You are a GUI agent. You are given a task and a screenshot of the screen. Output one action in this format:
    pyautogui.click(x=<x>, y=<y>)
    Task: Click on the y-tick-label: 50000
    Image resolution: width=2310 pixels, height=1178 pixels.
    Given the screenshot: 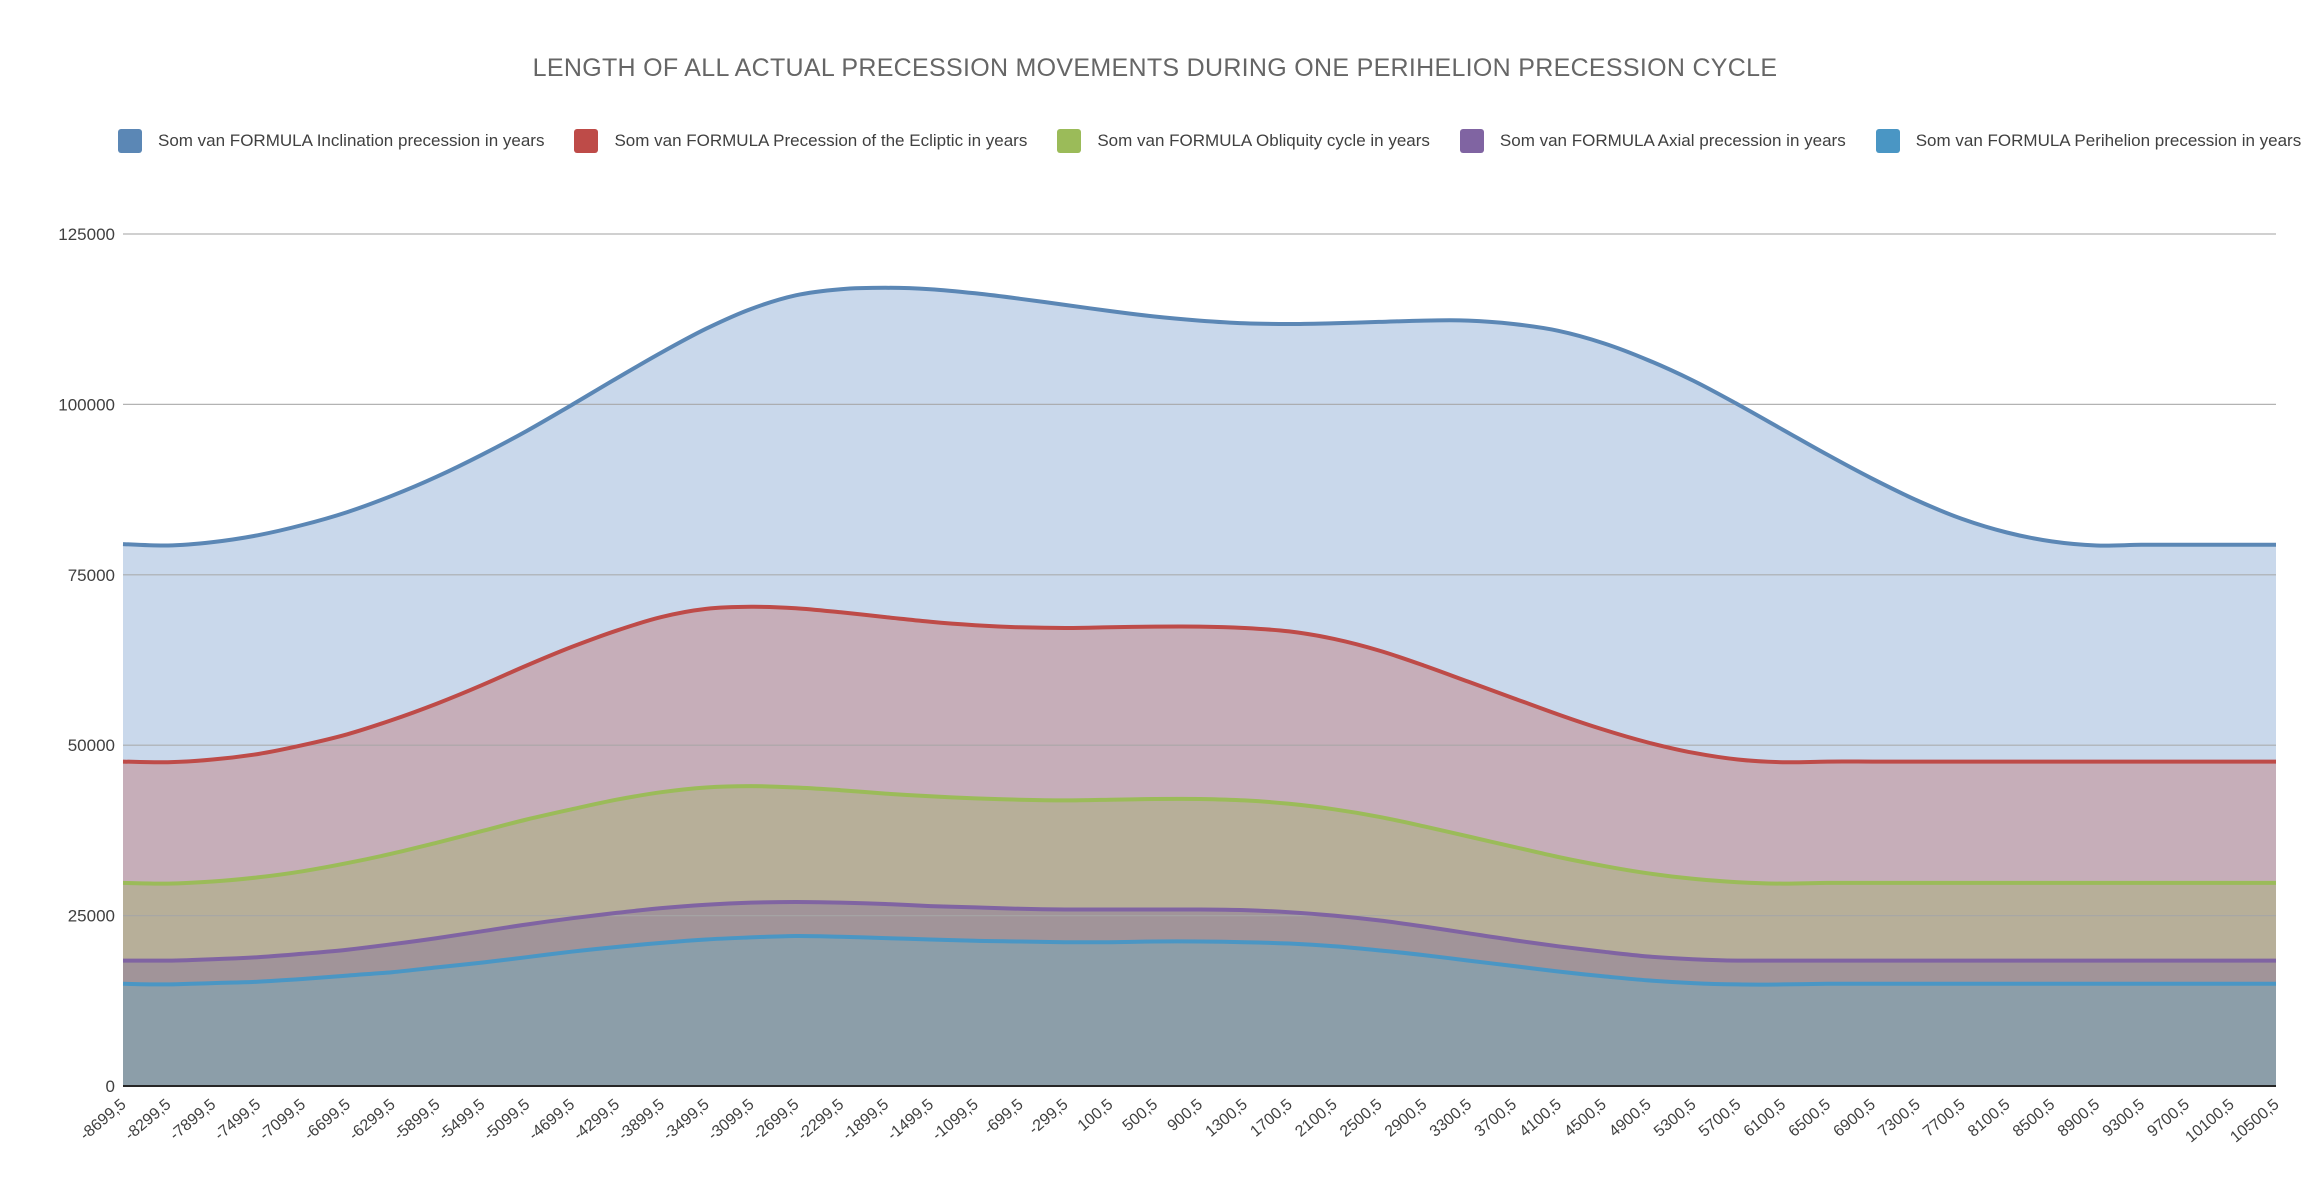 What is the action you would take?
    pyautogui.click(x=91, y=745)
    